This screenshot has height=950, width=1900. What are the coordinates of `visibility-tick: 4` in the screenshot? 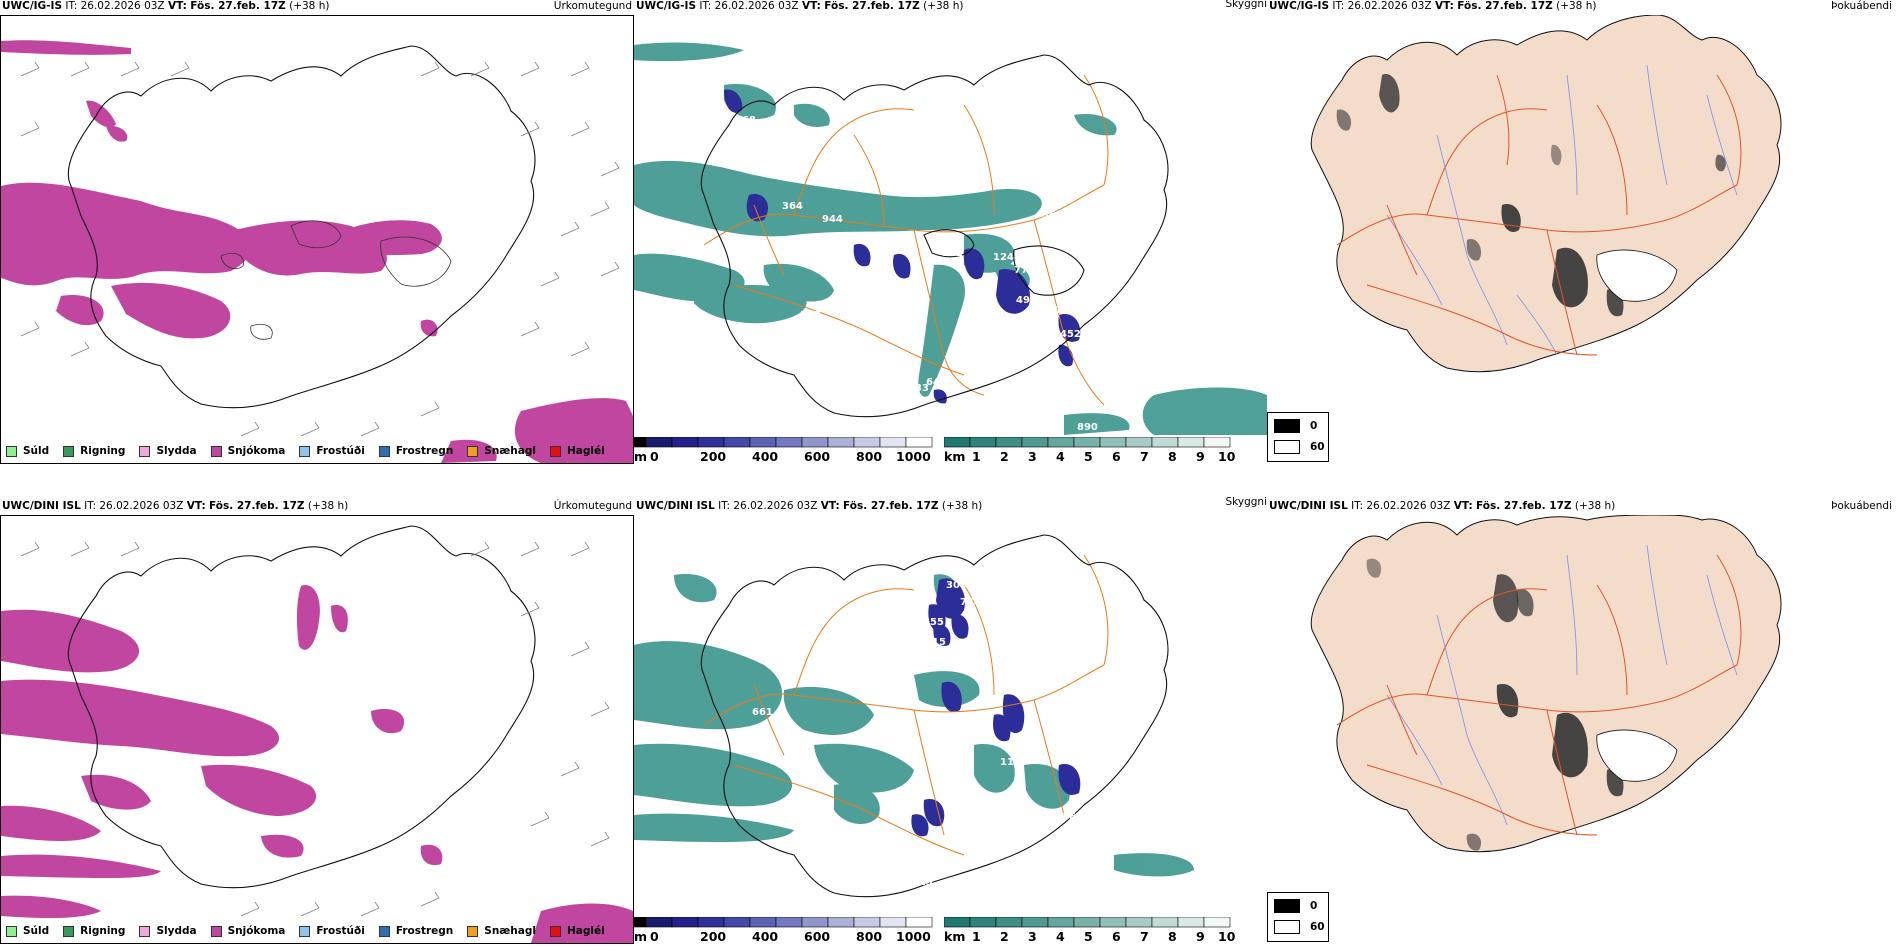 It's located at (1060, 936).